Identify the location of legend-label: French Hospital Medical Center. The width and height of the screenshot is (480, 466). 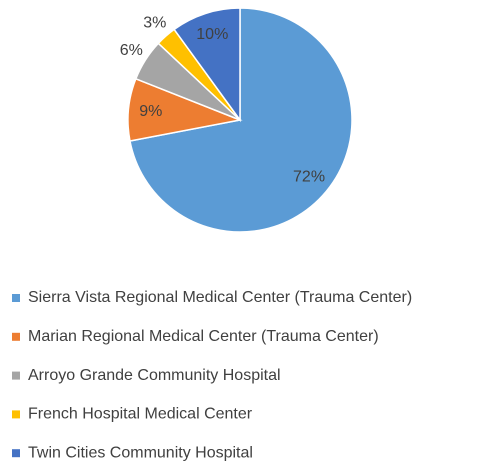
(140, 414).